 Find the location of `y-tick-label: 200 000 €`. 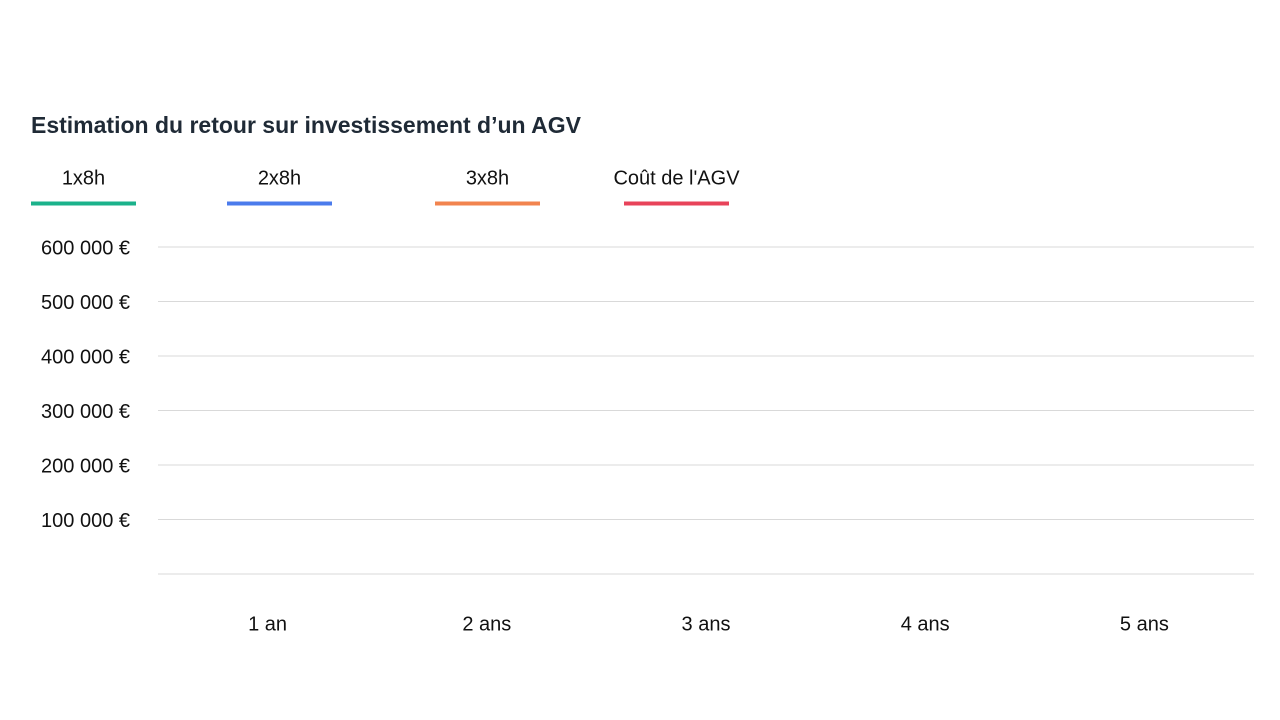

y-tick-label: 200 000 € is located at coordinates (85, 466).